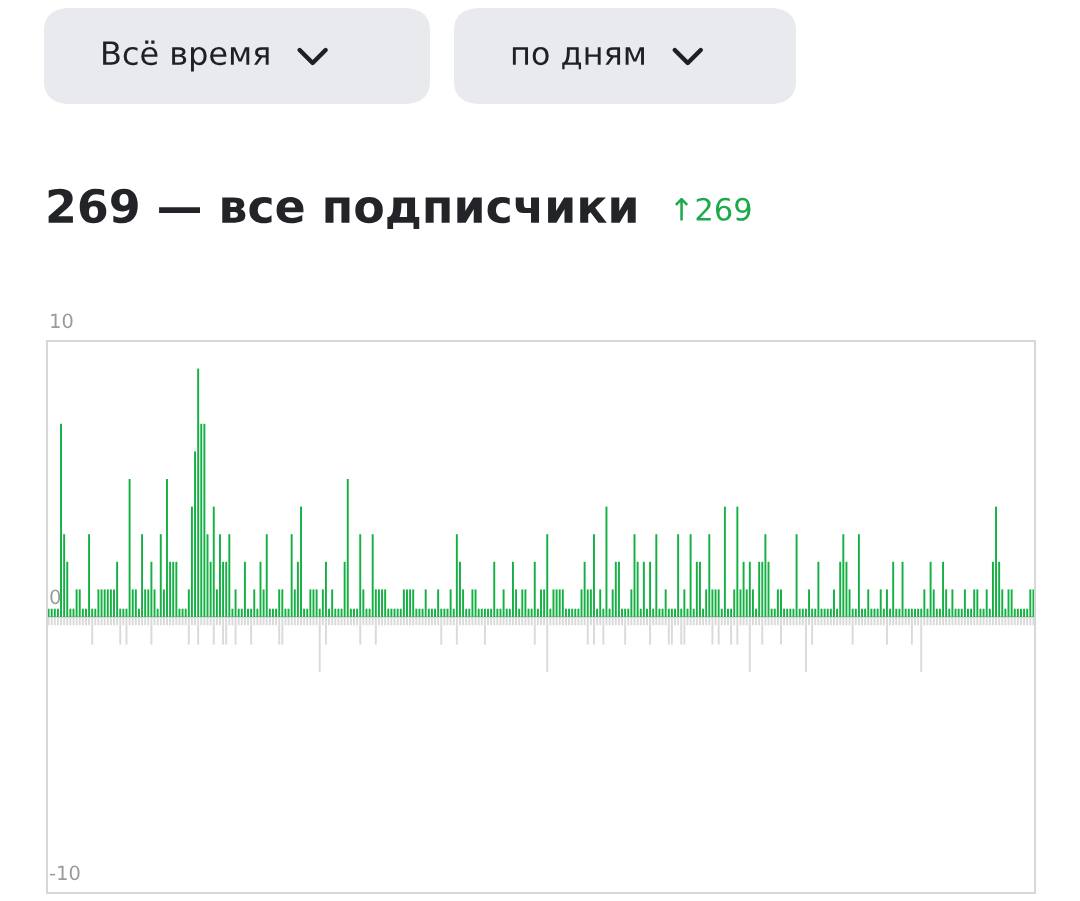  What do you see at coordinates (342, 208) in the screenshot?
I see `chart-title: 269 — все подписчики` at bounding box center [342, 208].